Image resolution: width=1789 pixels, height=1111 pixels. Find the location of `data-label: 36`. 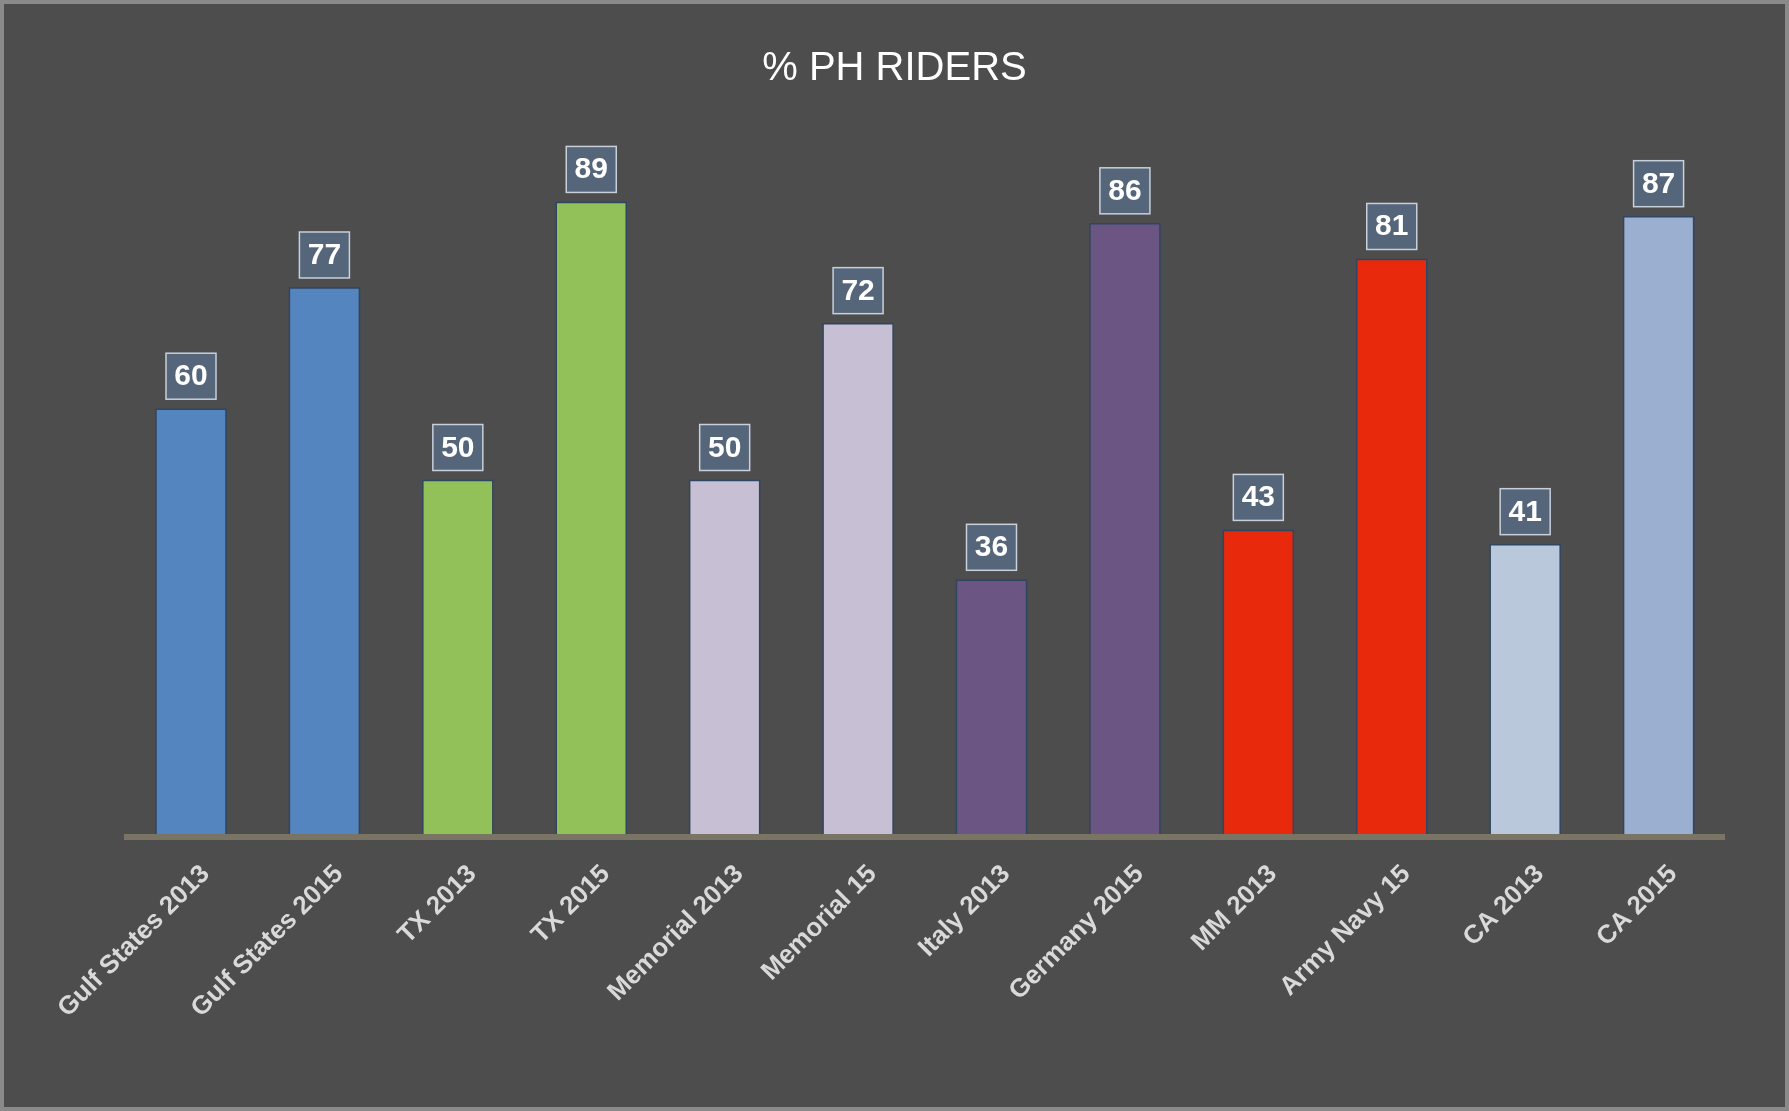

data-label: 36 is located at coordinates (991, 546).